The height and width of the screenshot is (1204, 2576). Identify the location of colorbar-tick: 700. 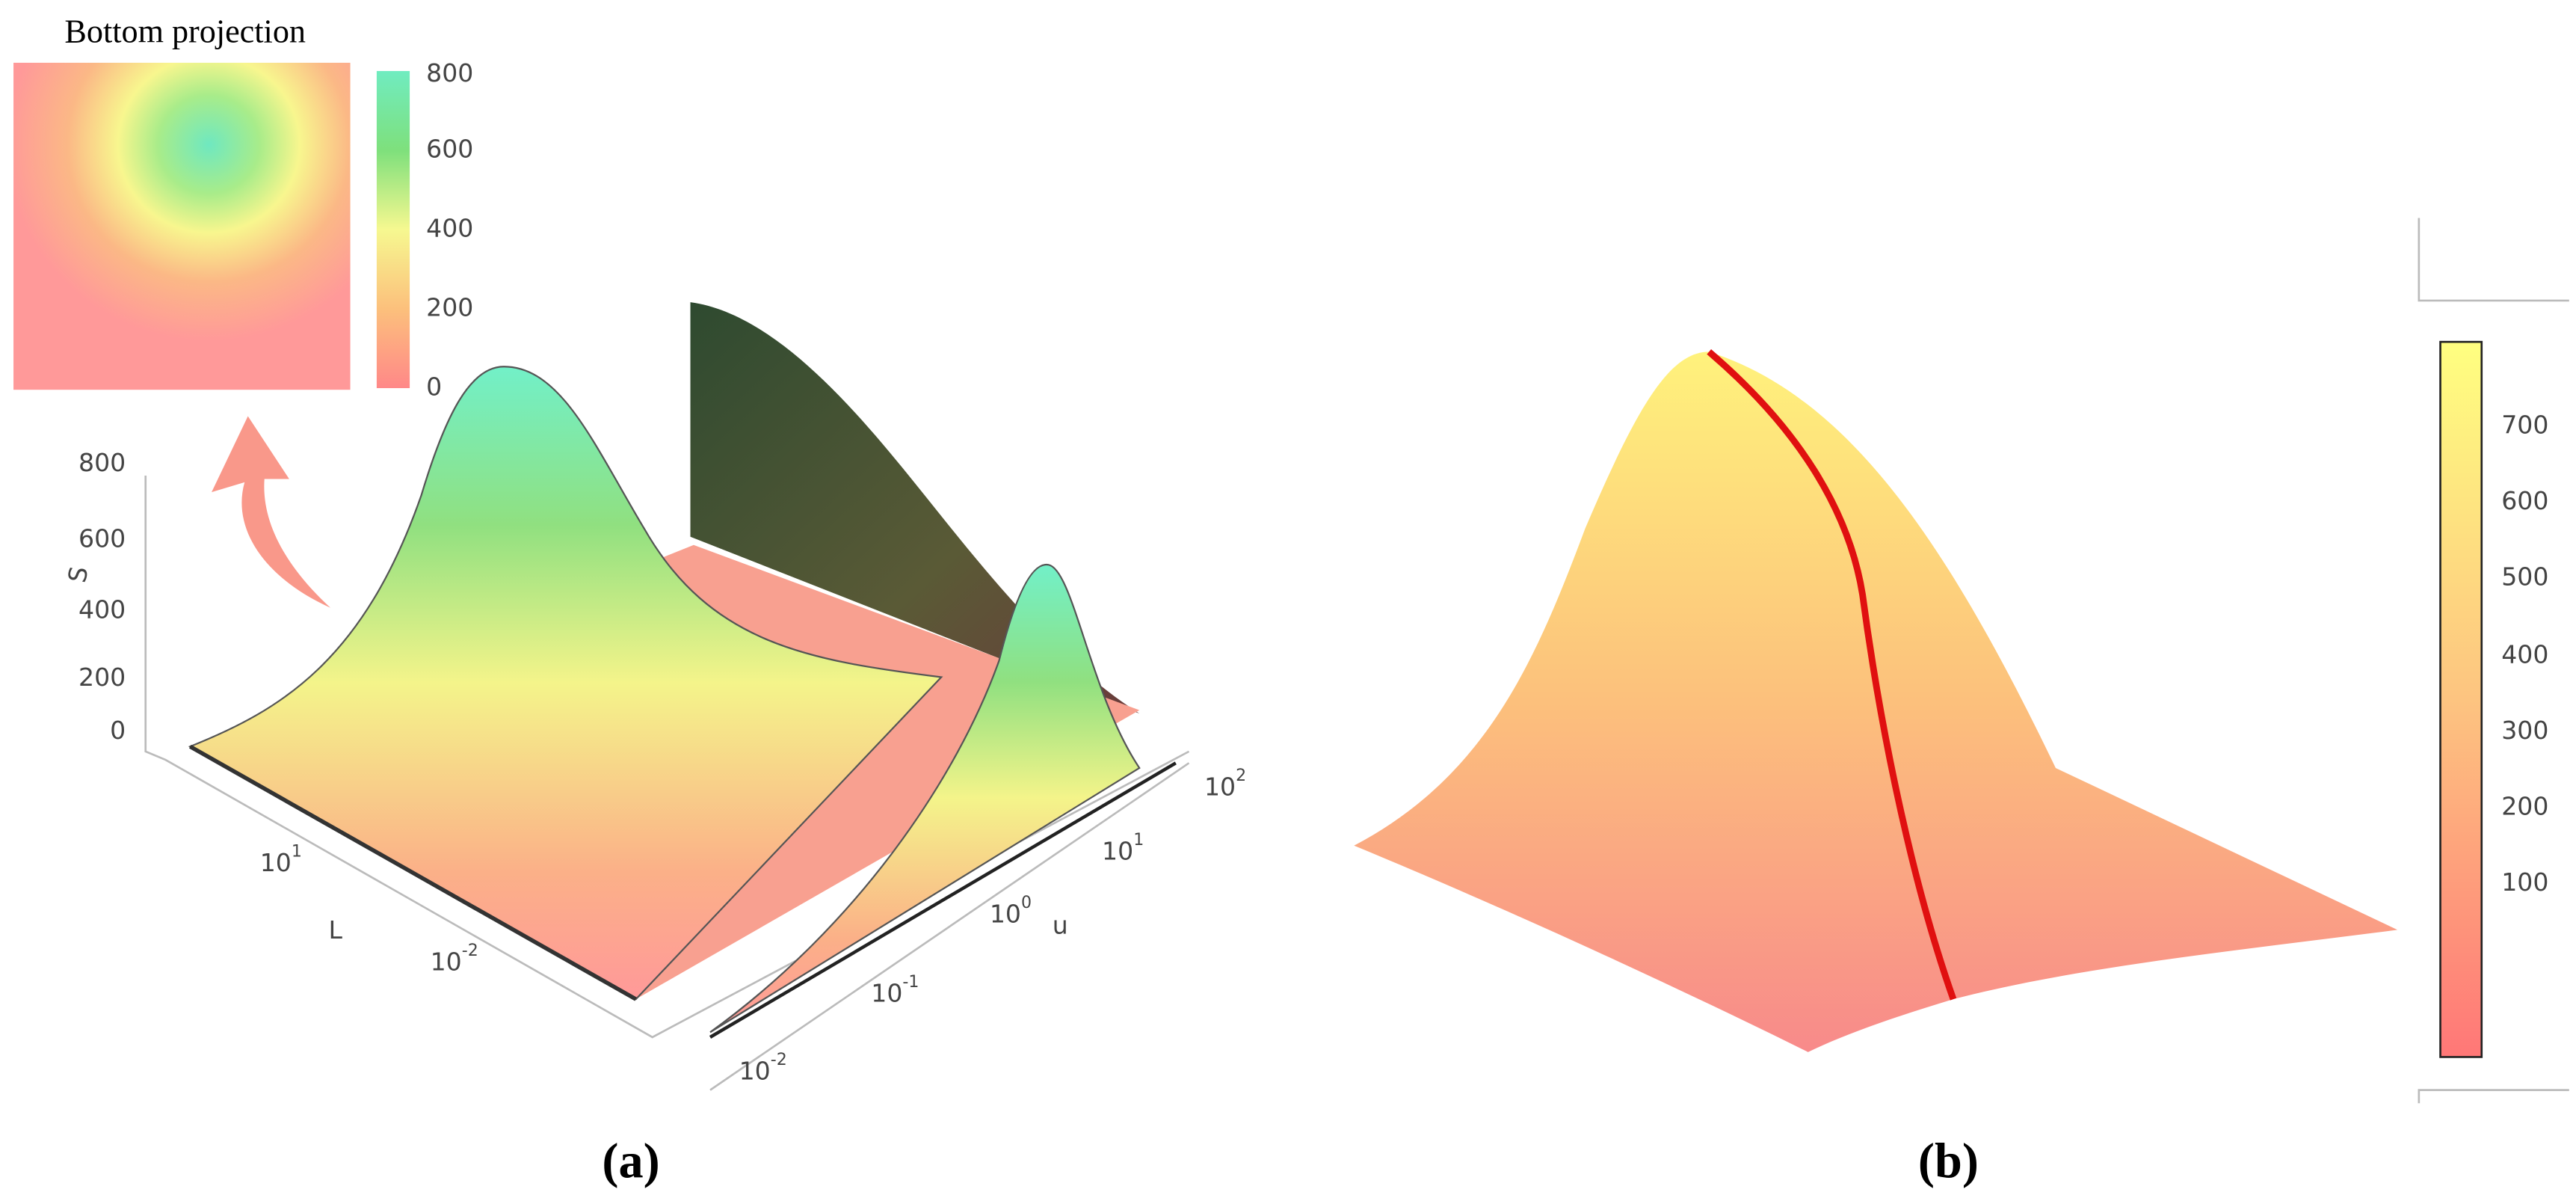
(2524, 424).